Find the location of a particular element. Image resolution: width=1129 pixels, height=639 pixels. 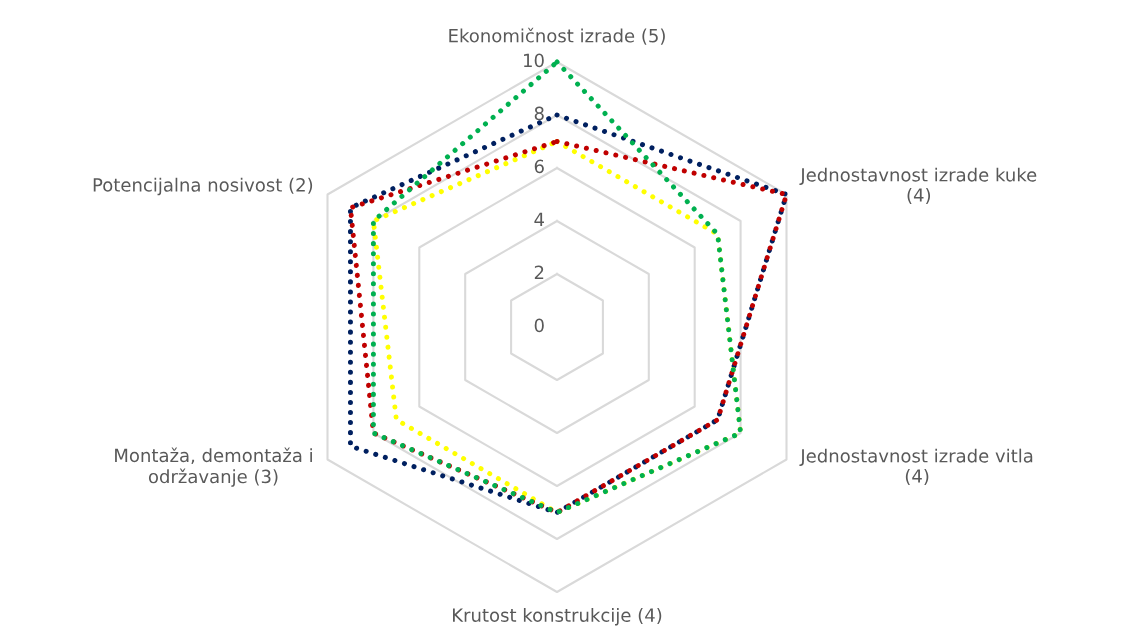

spoke-label: Potencijalna nosivost (2) is located at coordinates (203, 186).